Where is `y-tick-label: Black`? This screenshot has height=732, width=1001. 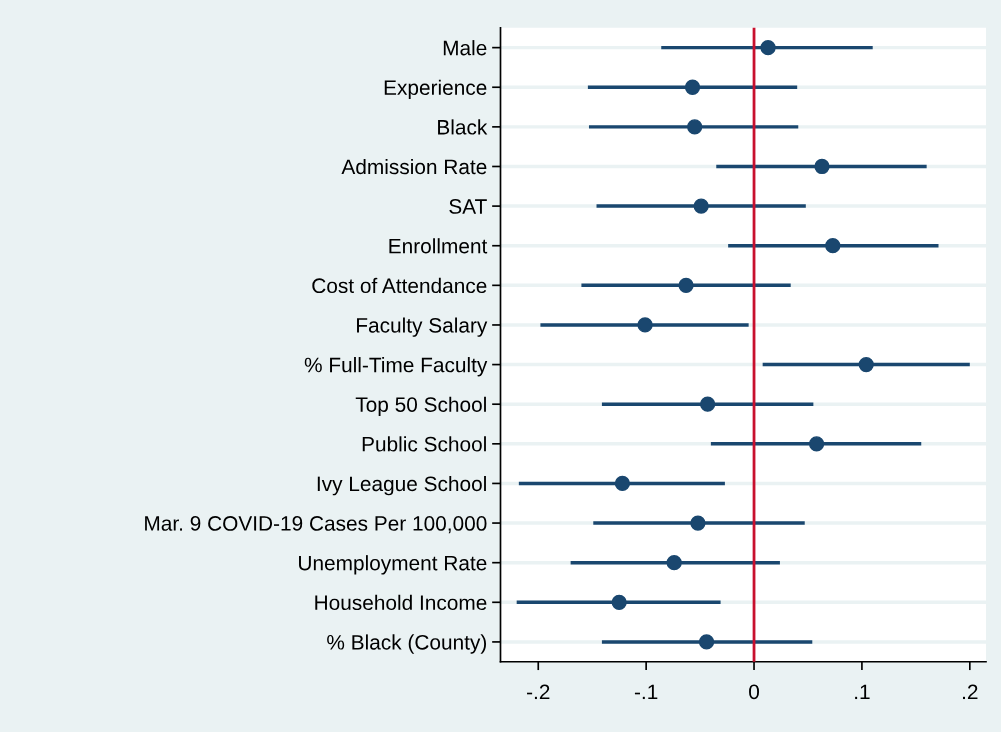
y-tick-label: Black is located at coordinates (463, 127).